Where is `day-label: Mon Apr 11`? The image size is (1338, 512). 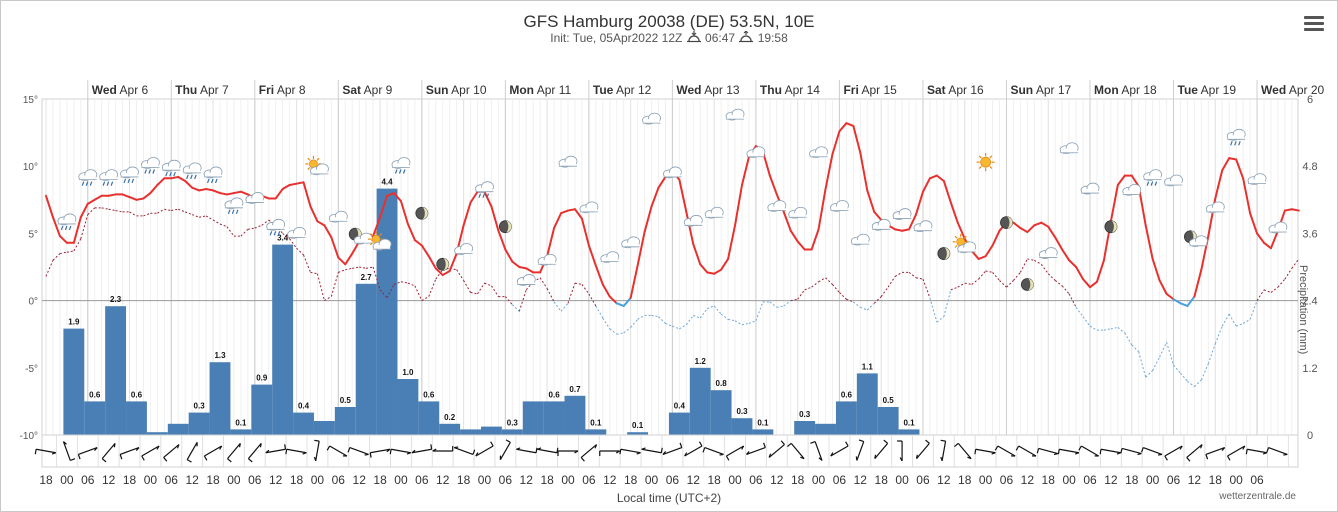 day-label: Mon Apr 11 is located at coordinates (540, 90).